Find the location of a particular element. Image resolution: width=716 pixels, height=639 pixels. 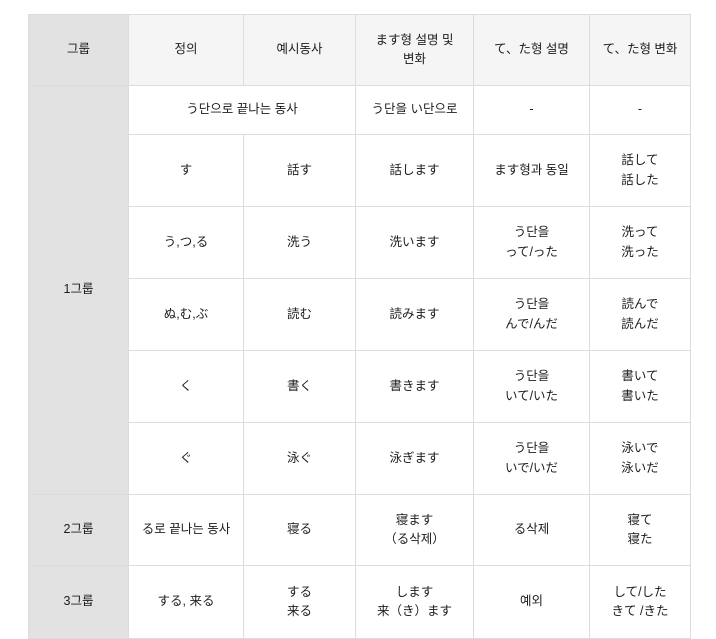

table-header: 그룹 정의 예시동사 ます형 설명 및 변화 て、た형 설명 て、た형 변화 is located at coordinates (359, 50).